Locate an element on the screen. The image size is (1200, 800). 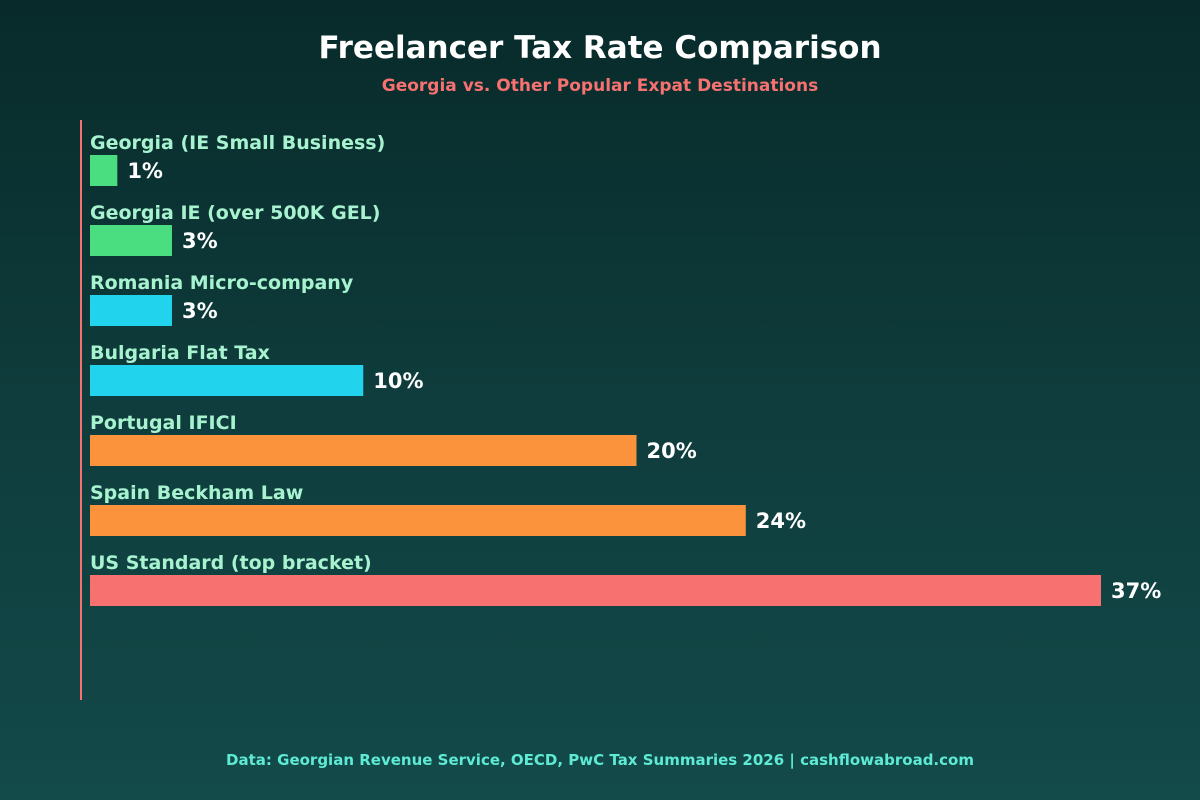
value-label: 20% is located at coordinates (671, 451).